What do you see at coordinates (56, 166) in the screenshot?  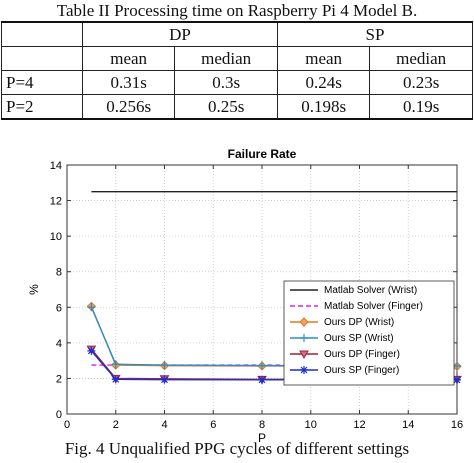 I see `y-tick-label: 14` at bounding box center [56, 166].